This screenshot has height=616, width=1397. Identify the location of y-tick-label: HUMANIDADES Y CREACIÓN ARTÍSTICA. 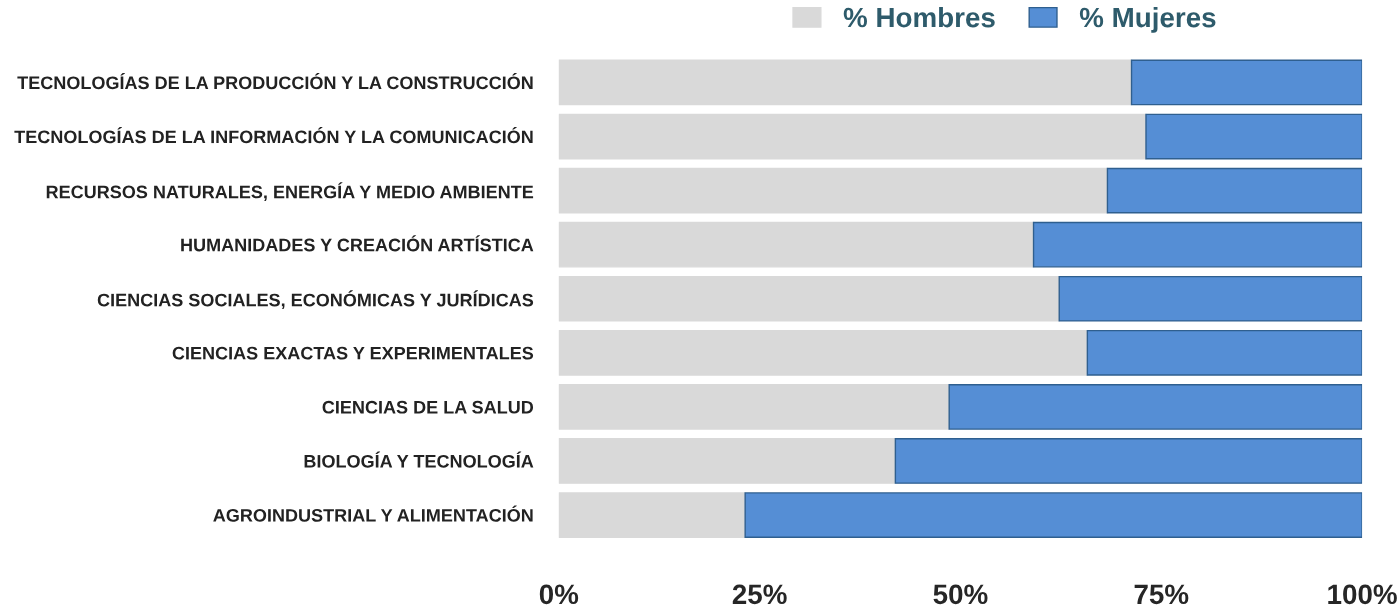
(357, 243).